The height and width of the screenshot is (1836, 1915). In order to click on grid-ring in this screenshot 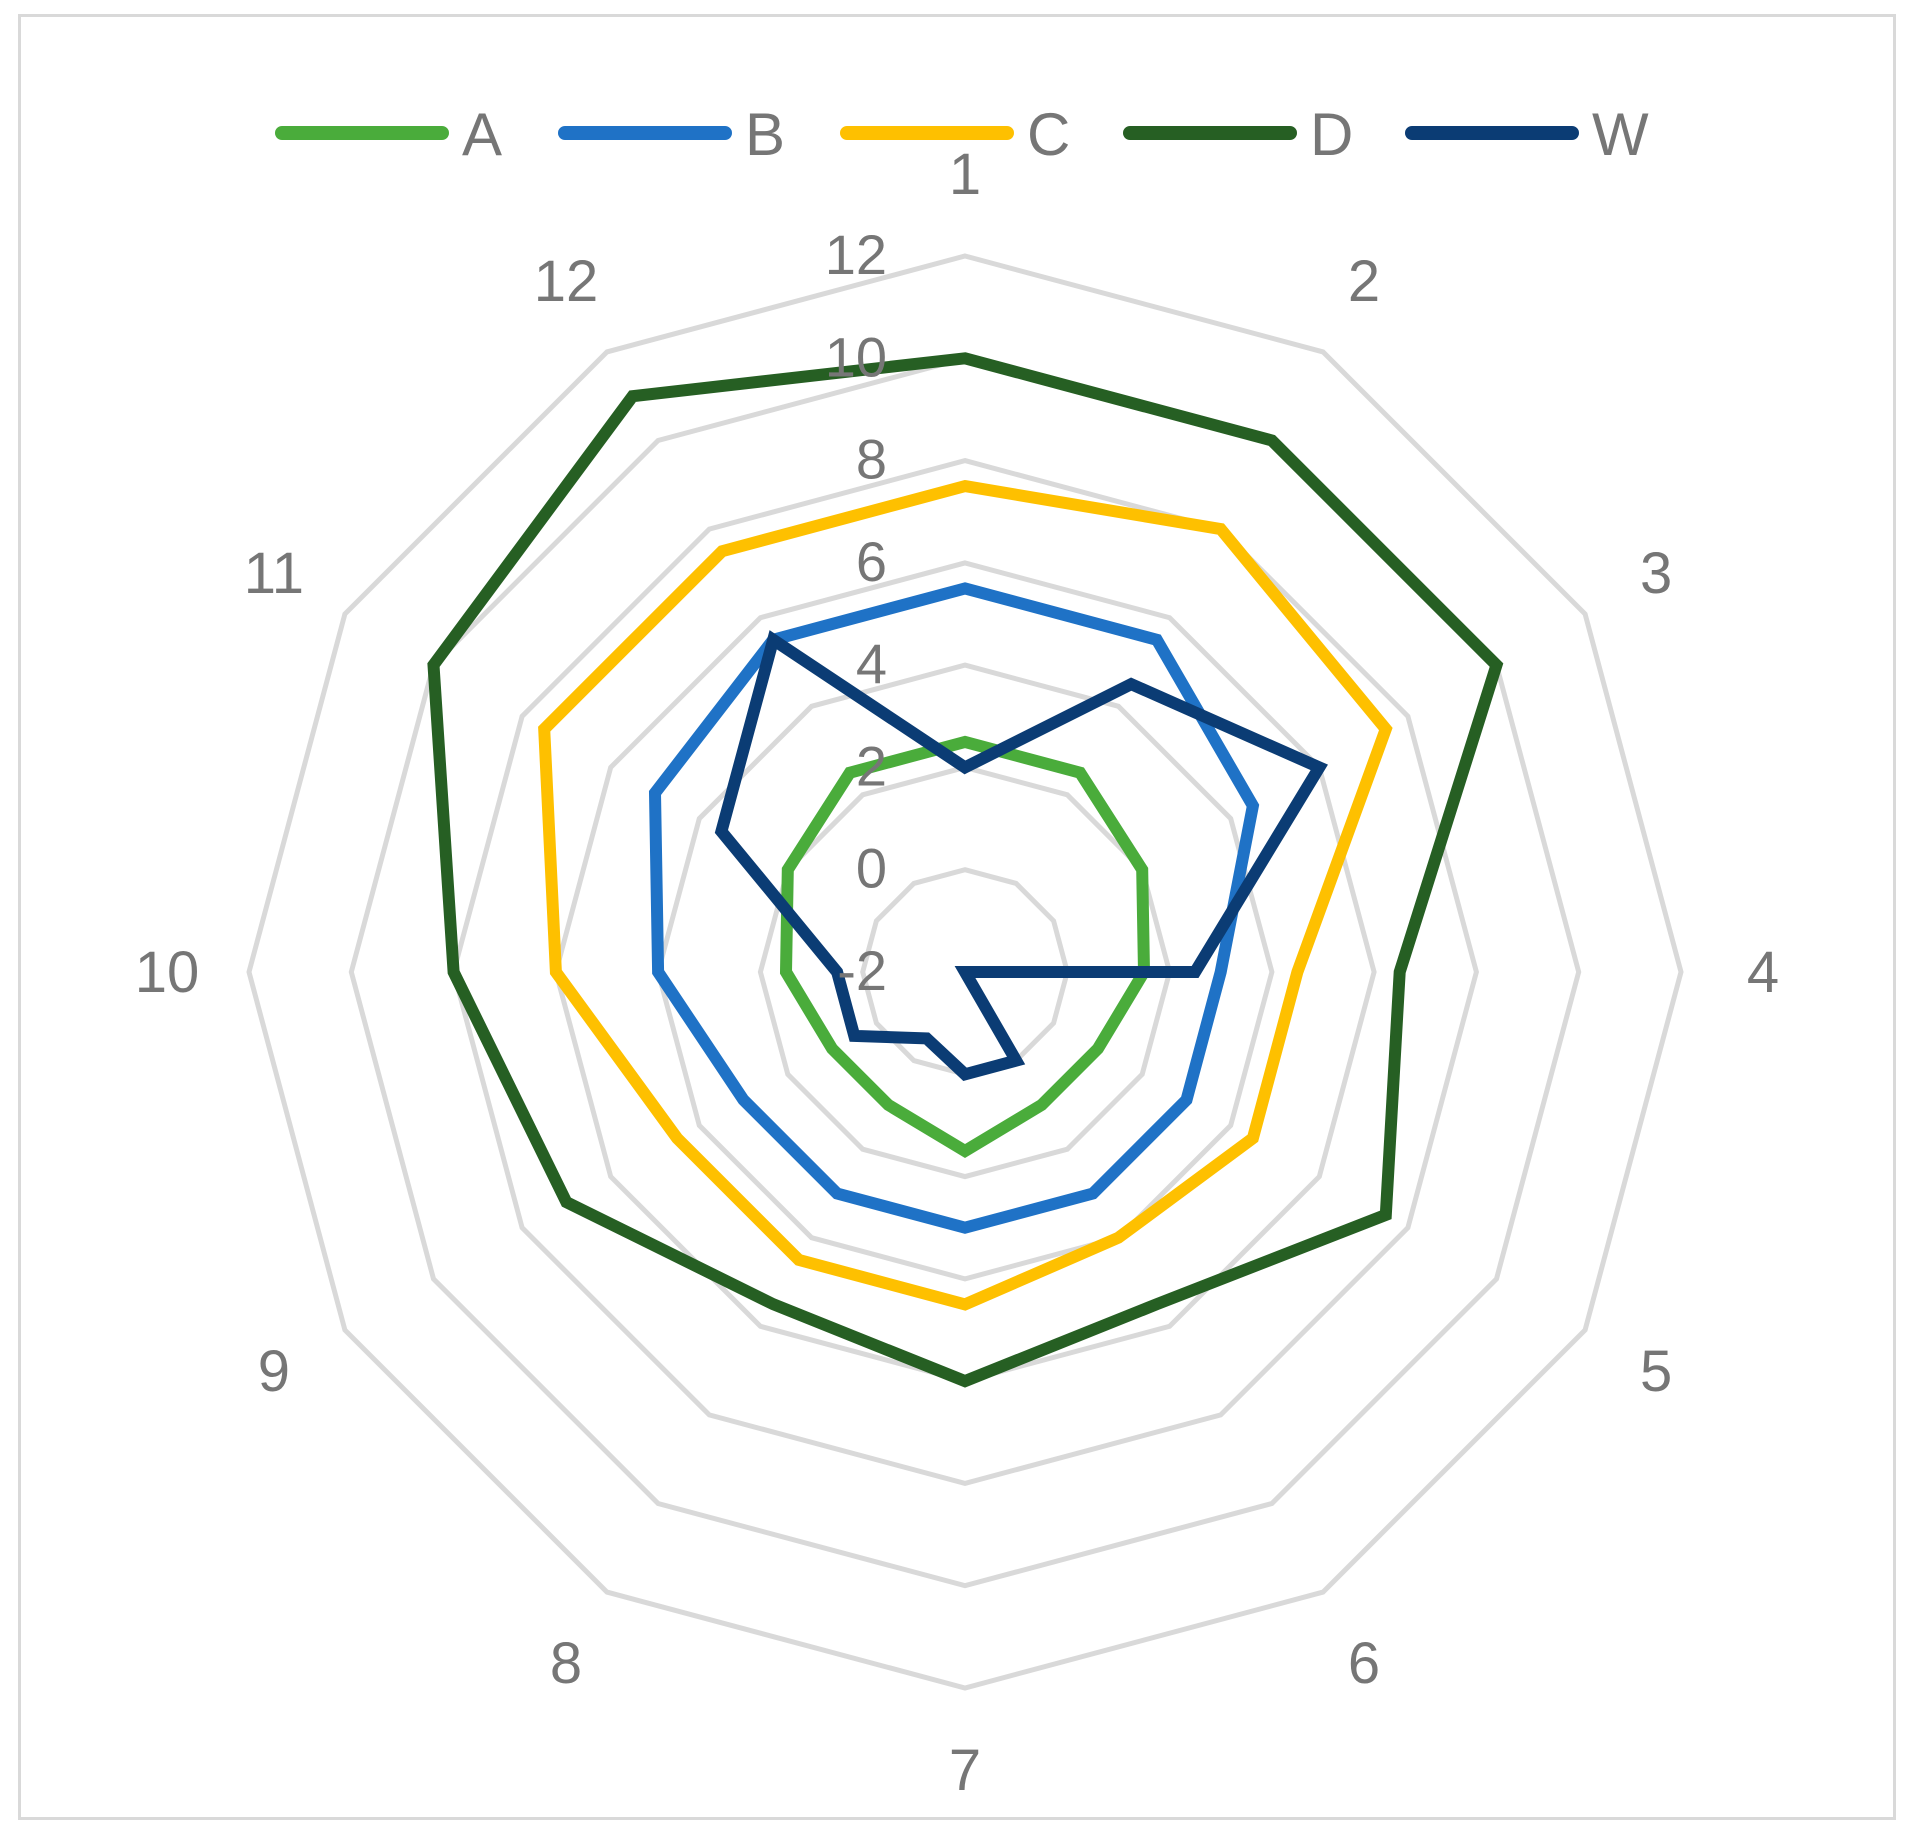, I will do `click(965, 972)`.